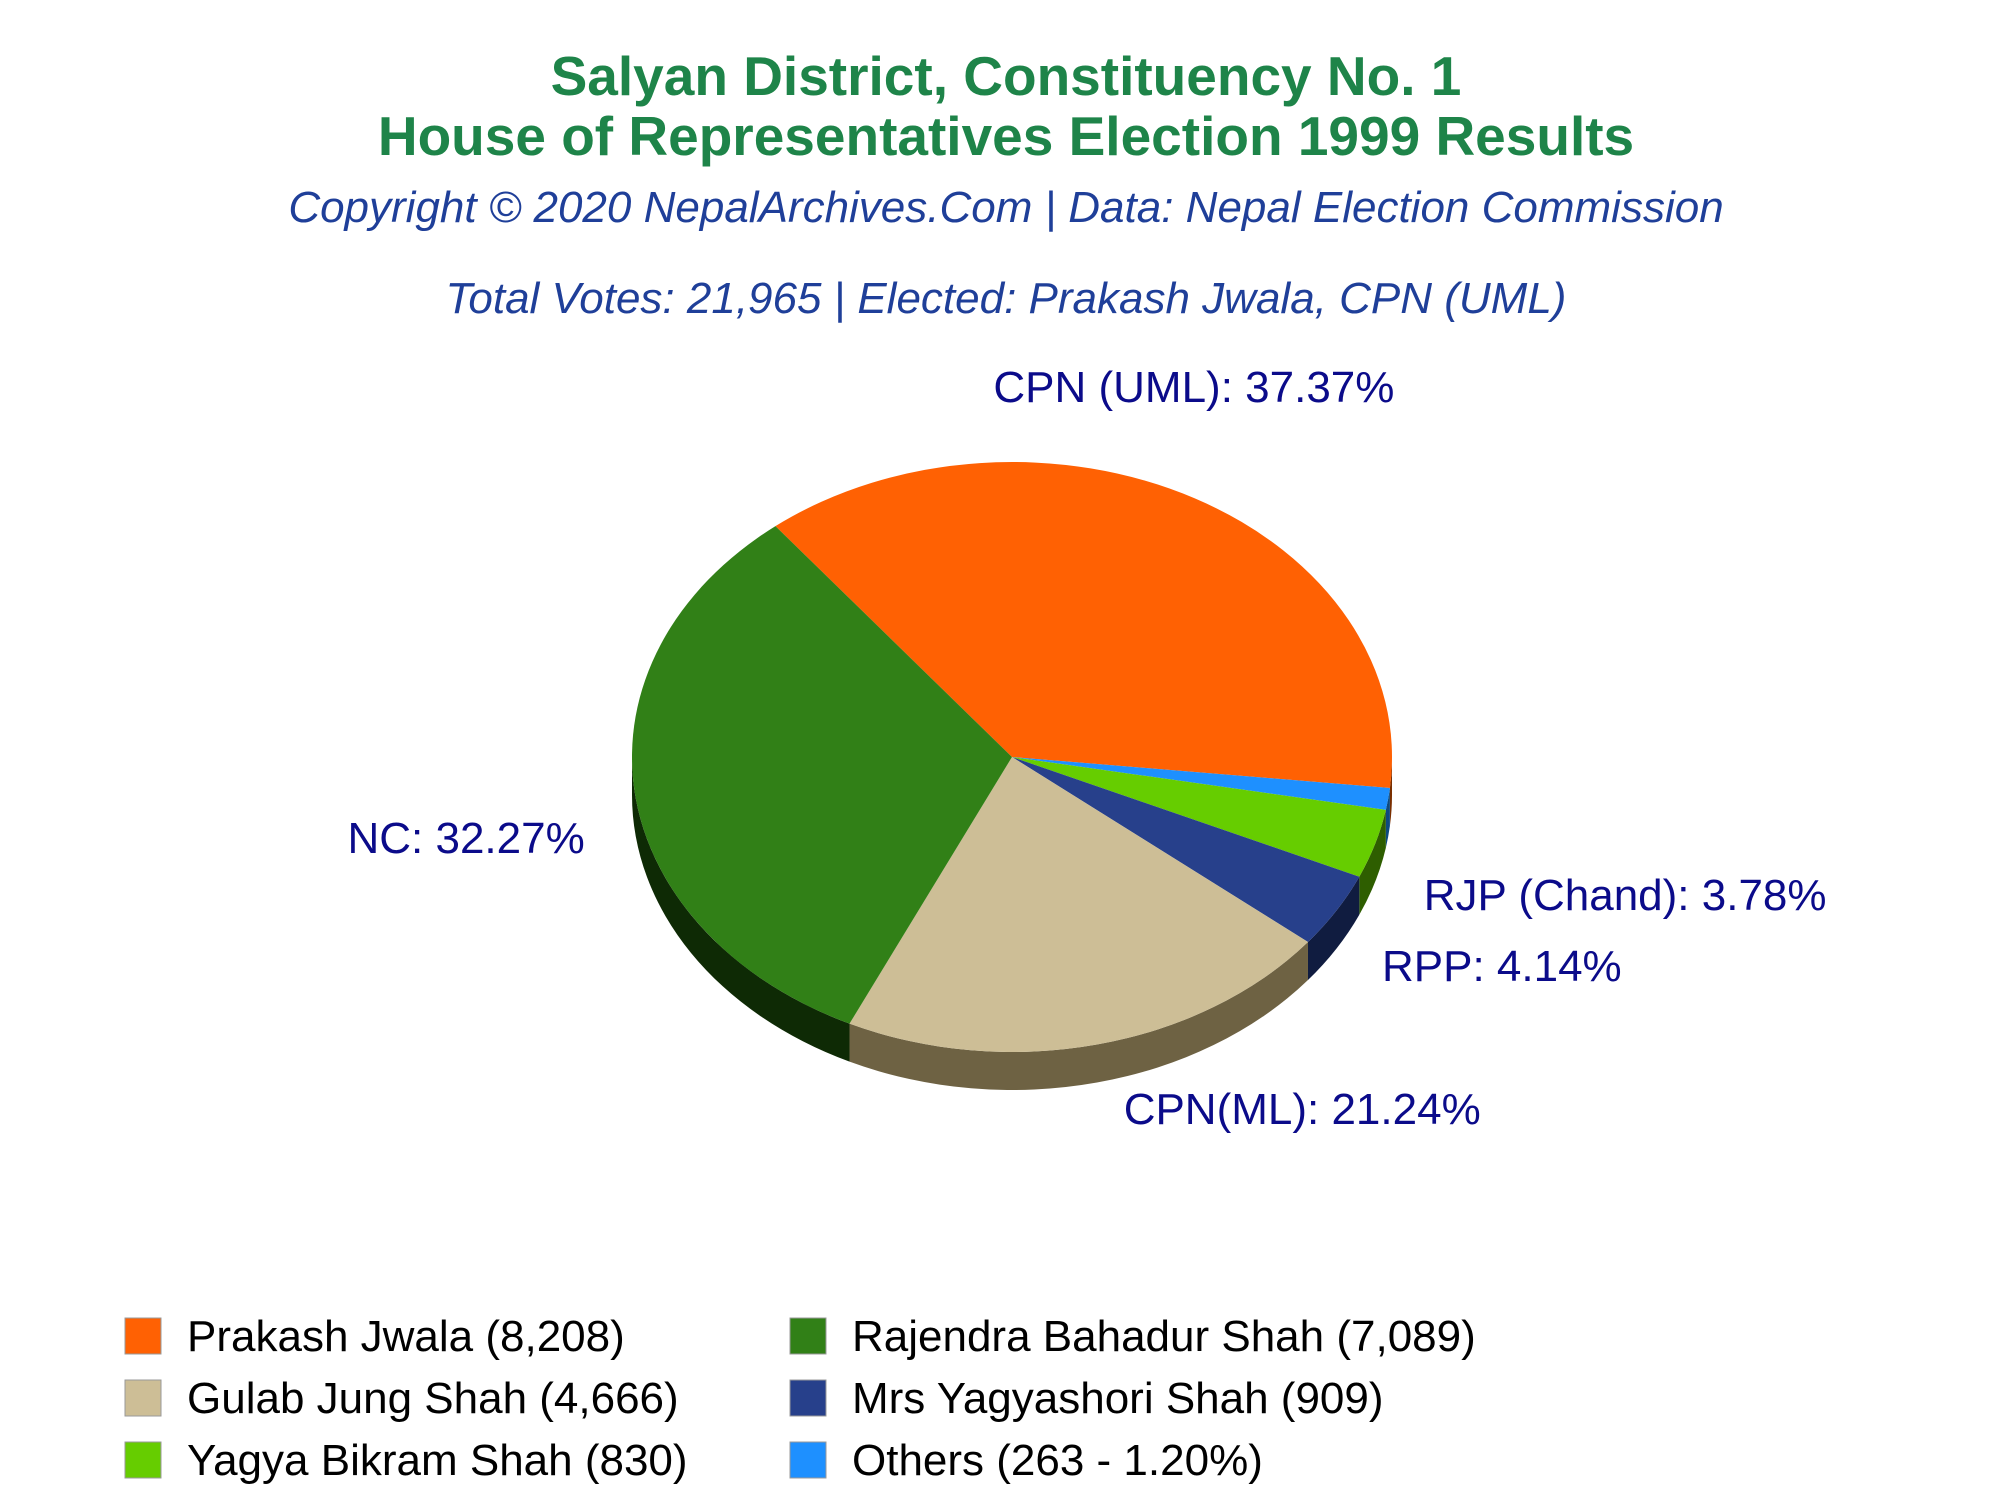 The height and width of the screenshot is (1500, 2000). Describe the element at coordinates (406, 1336) in the screenshot. I see `legend-label-0: Prakash Jwala (8,208)` at that location.